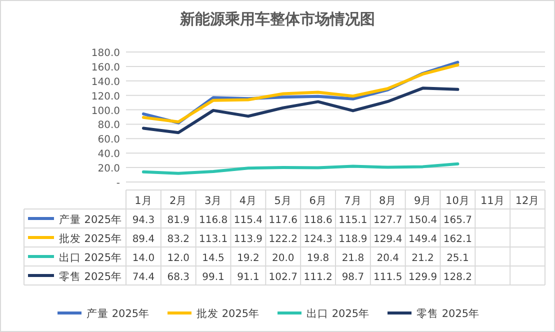 Image resolution: width=555 pixels, height=332 pixels. I want to click on data-label: 111.2, so click(318, 277).